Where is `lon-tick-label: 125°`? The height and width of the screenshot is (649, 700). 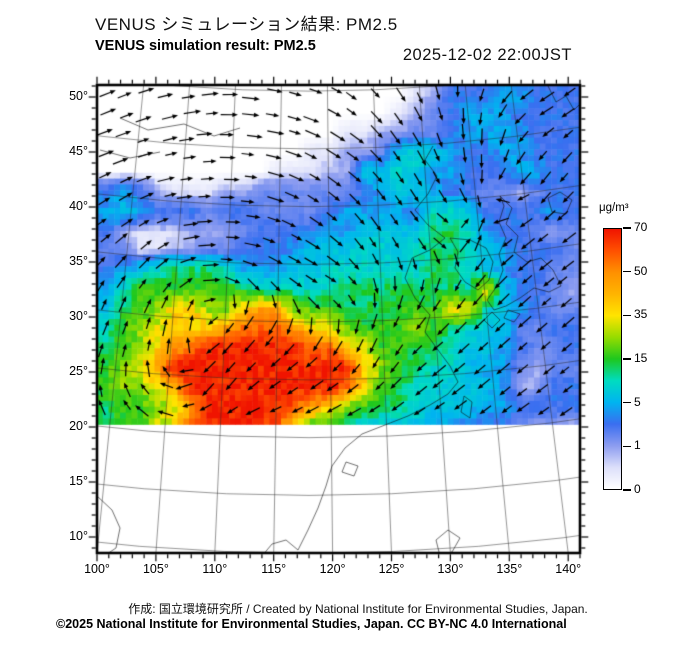
lon-tick-label: 125° is located at coordinates (391, 569).